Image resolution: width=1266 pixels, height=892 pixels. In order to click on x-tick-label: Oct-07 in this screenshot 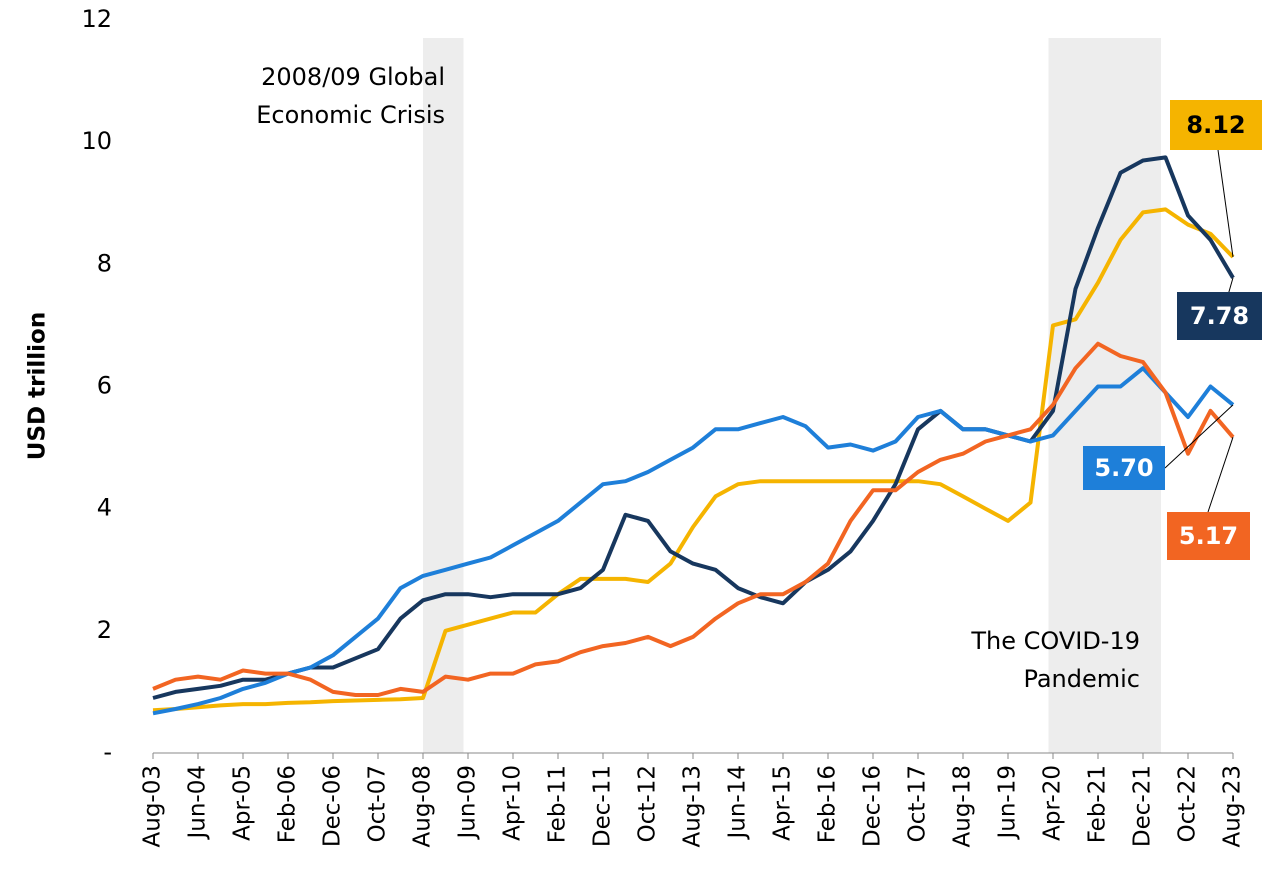, I will do `click(378, 803)`.